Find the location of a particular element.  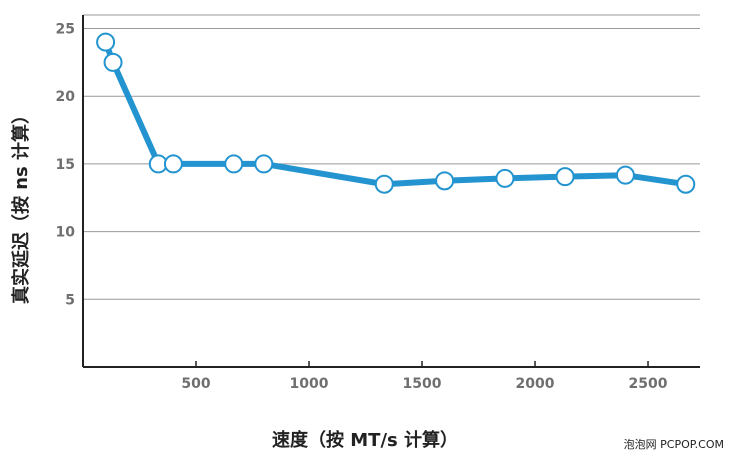

x-tick-label: 2500 is located at coordinates (648, 384).